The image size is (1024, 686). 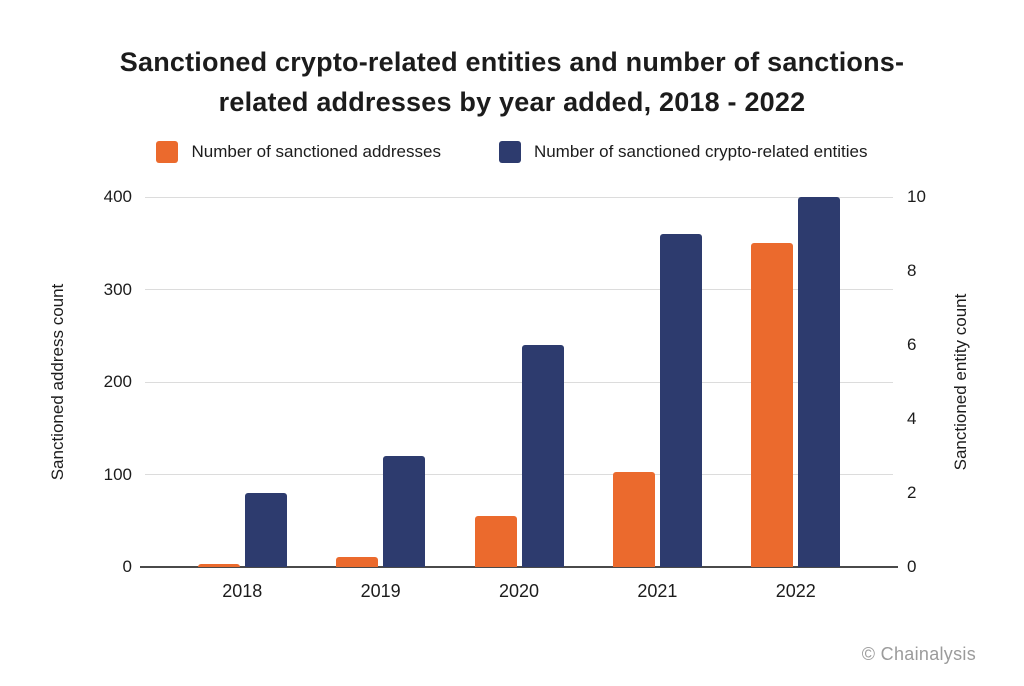 I want to click on bar-entities-2021, so click(x=680, y=400).